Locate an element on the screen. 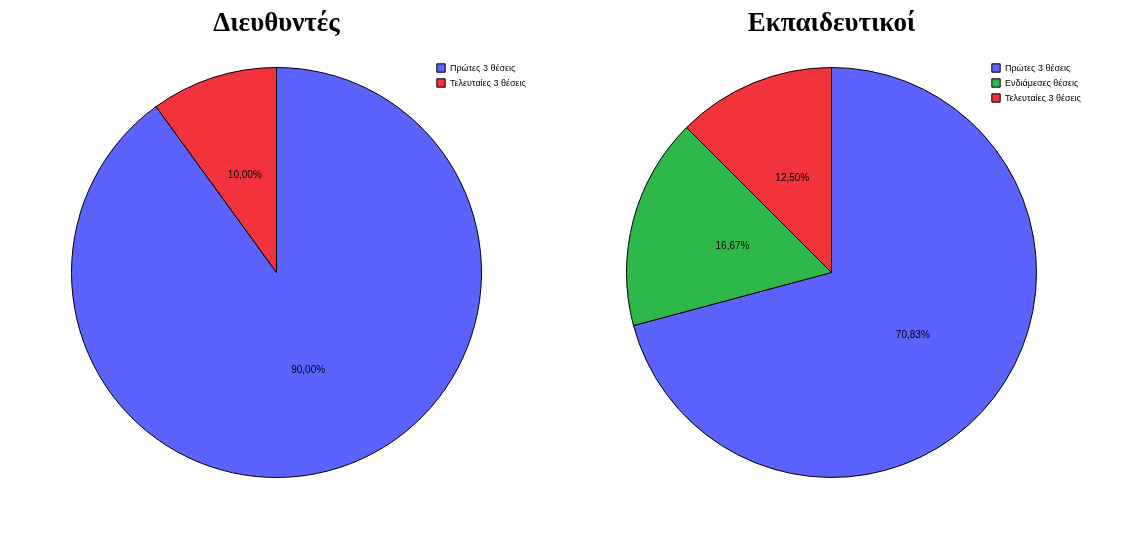  chart-title: Διευθυντές is located at coordinates (277, 22).